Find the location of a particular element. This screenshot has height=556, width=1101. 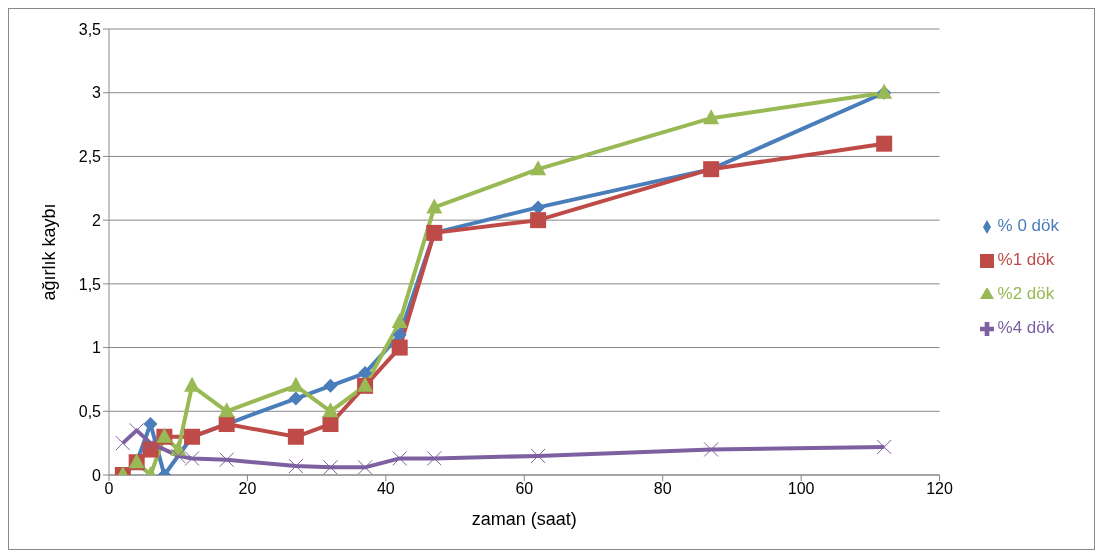

legend-label: %2 dök is located at coordinates (1026, 293).